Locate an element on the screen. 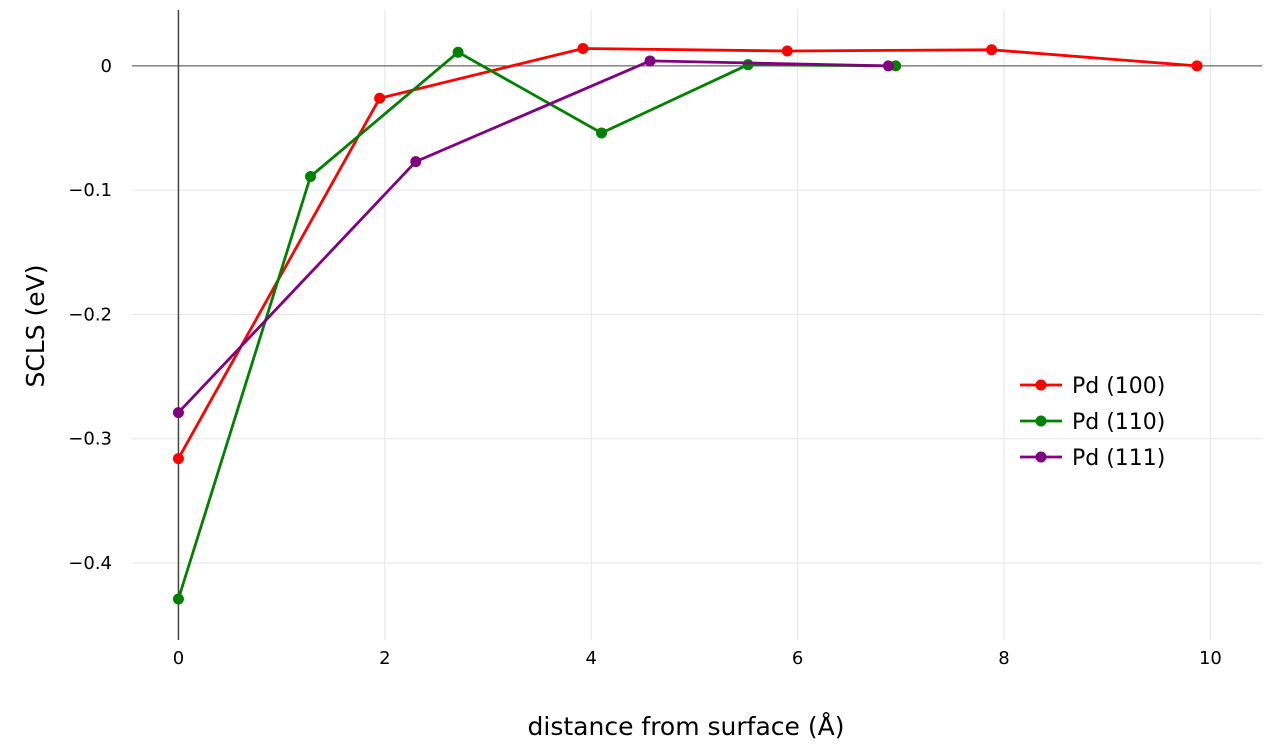 The image size is (1284, 745). legend-label: Pd (110) is located at coordinates (1118, 422).